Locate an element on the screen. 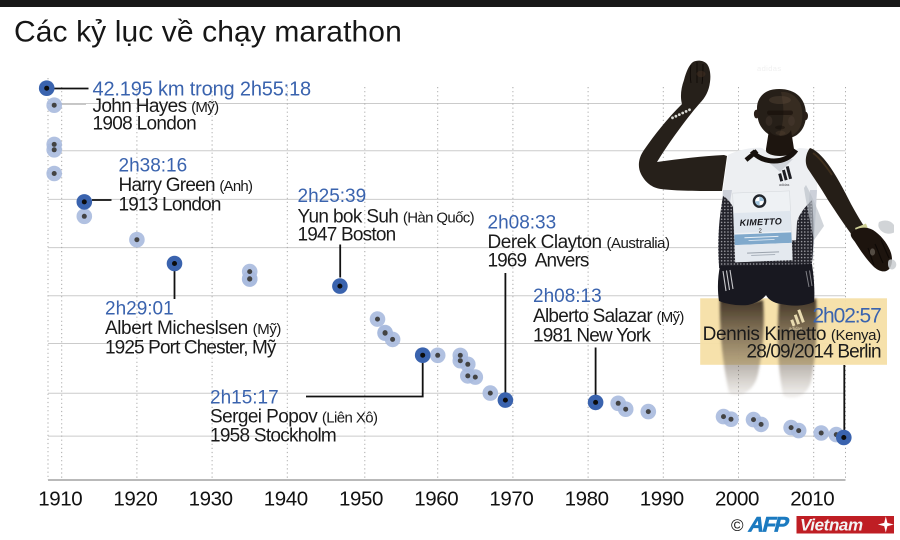 Image resolution: width=900 pixels, height=540 pixels. svg-text: 42.195 km trong 2h55:18 is located at coordinates (202, 89).